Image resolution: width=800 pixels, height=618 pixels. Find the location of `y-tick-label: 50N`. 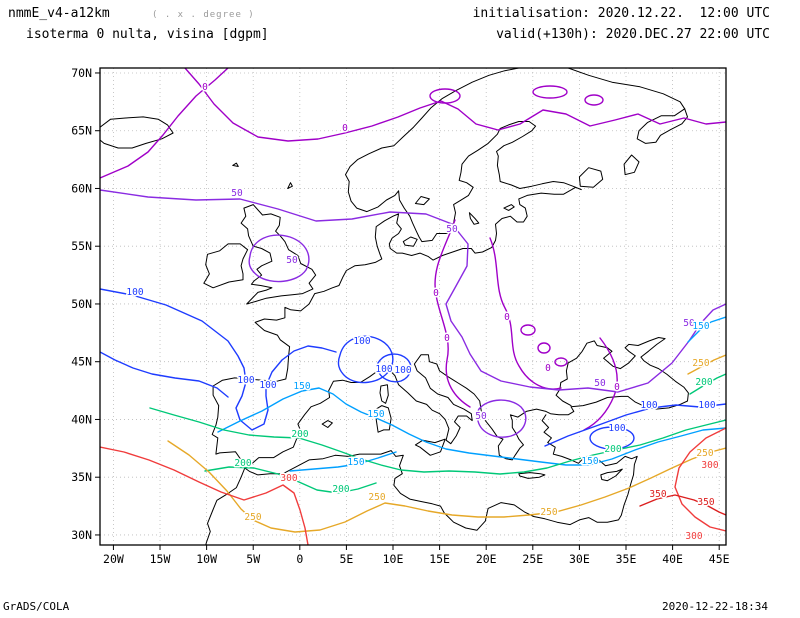

y-tick-label: 50N is located at coordinates (81, 304).